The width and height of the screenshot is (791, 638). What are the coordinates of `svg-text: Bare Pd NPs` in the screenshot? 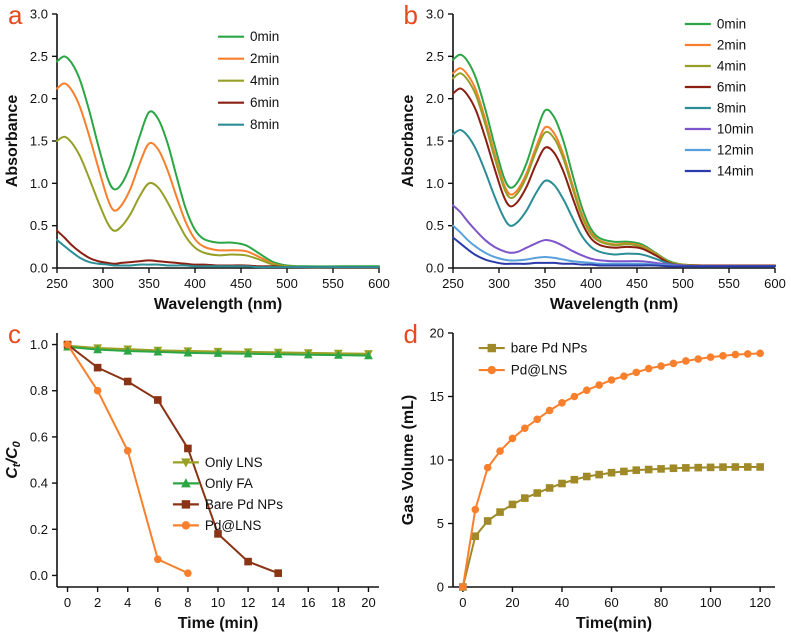 It's located at (244, 504).